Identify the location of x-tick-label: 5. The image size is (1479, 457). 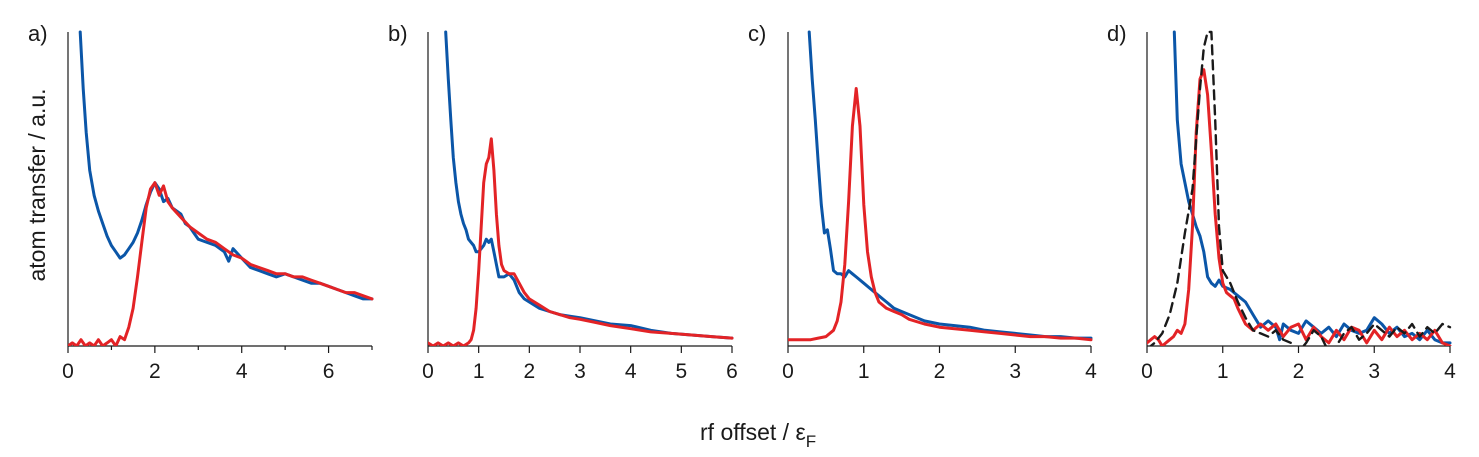
(681, 371).